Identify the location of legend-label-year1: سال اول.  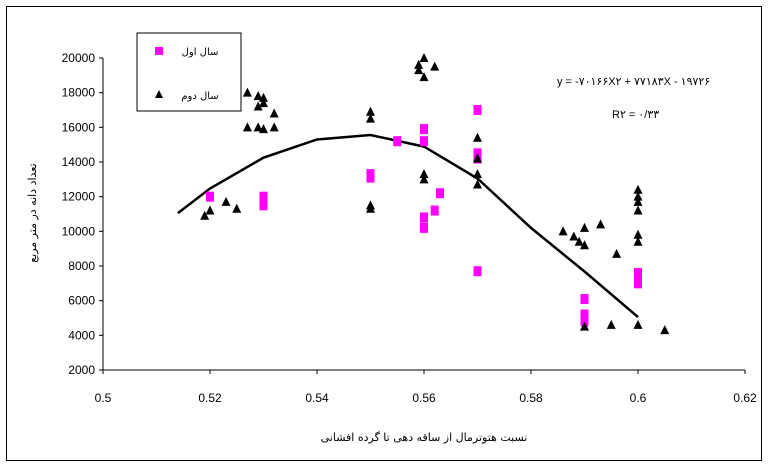
(200, 52).